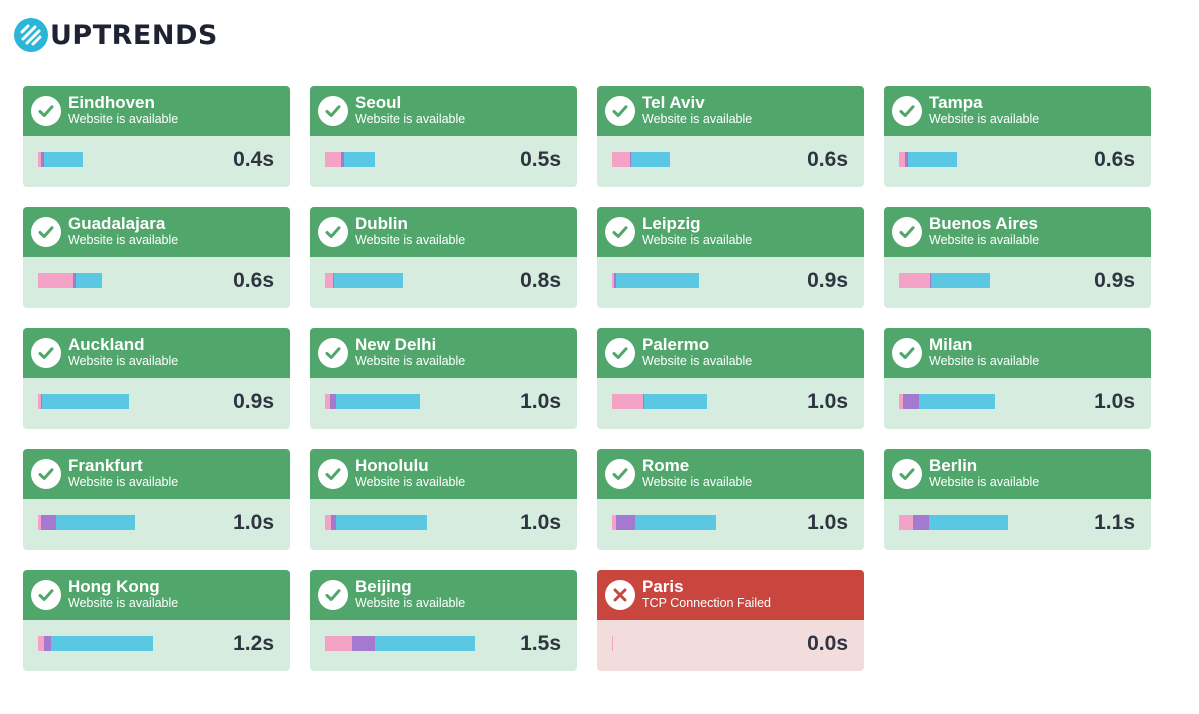 Image resolution: width=1199 pixels, height=714 pixels. What do you see at coordinates (156, 378) in the screenshot?
I see `checkpoint-card: Auckland Website is available 0.9s` at bounding box center [156, 378].